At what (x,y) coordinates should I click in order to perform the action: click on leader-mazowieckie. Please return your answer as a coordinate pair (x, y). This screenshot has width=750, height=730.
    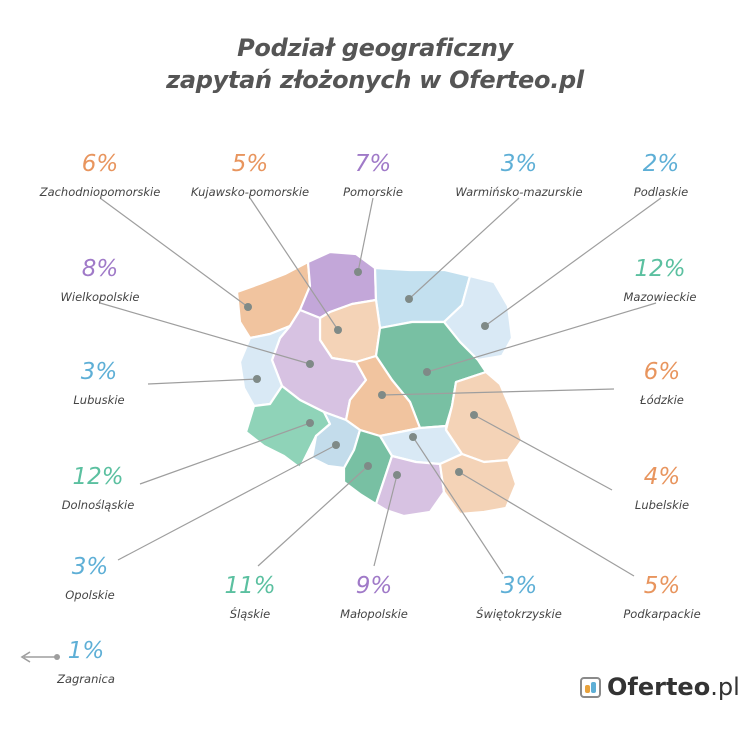
    Looking at the image, I should click on (541, 337).